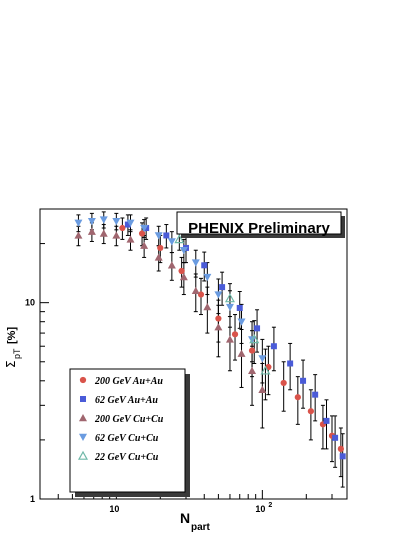 The image size is (414, 535). What do you see at coordinates (270, 505) in the screenshot?
I see `svg-text: 2` at bounding box center [270, 505].